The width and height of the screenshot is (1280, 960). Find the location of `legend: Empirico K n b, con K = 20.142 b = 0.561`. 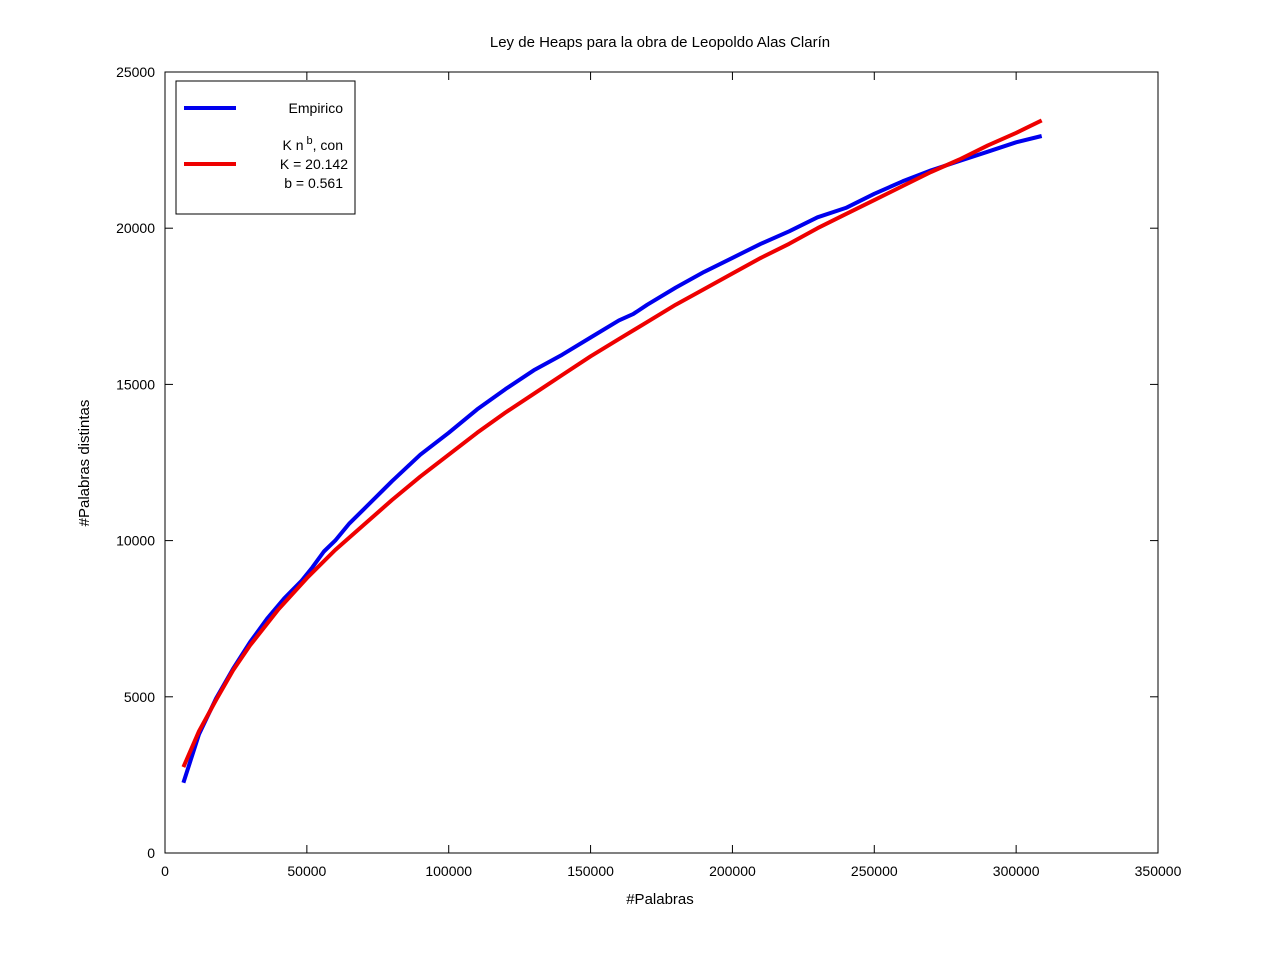

legend: Empirico K n b, con K = 20.142 b = 0.561 is located at coordinates (265, 147).